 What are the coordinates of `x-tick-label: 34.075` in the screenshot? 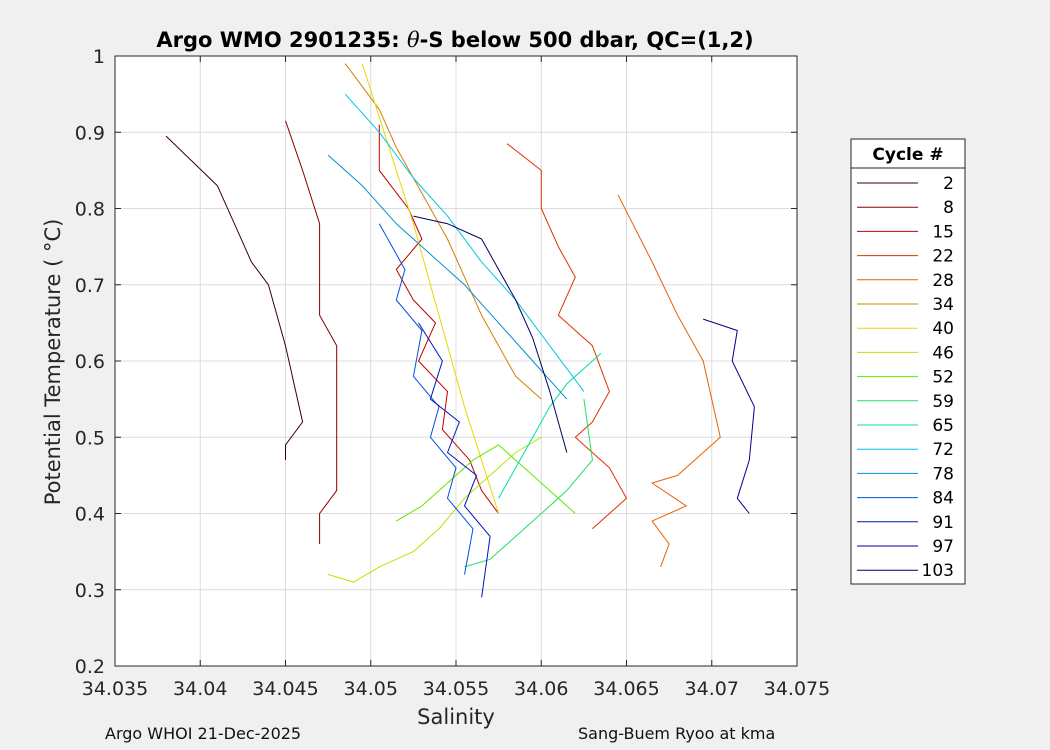 It's located at (797, 689).